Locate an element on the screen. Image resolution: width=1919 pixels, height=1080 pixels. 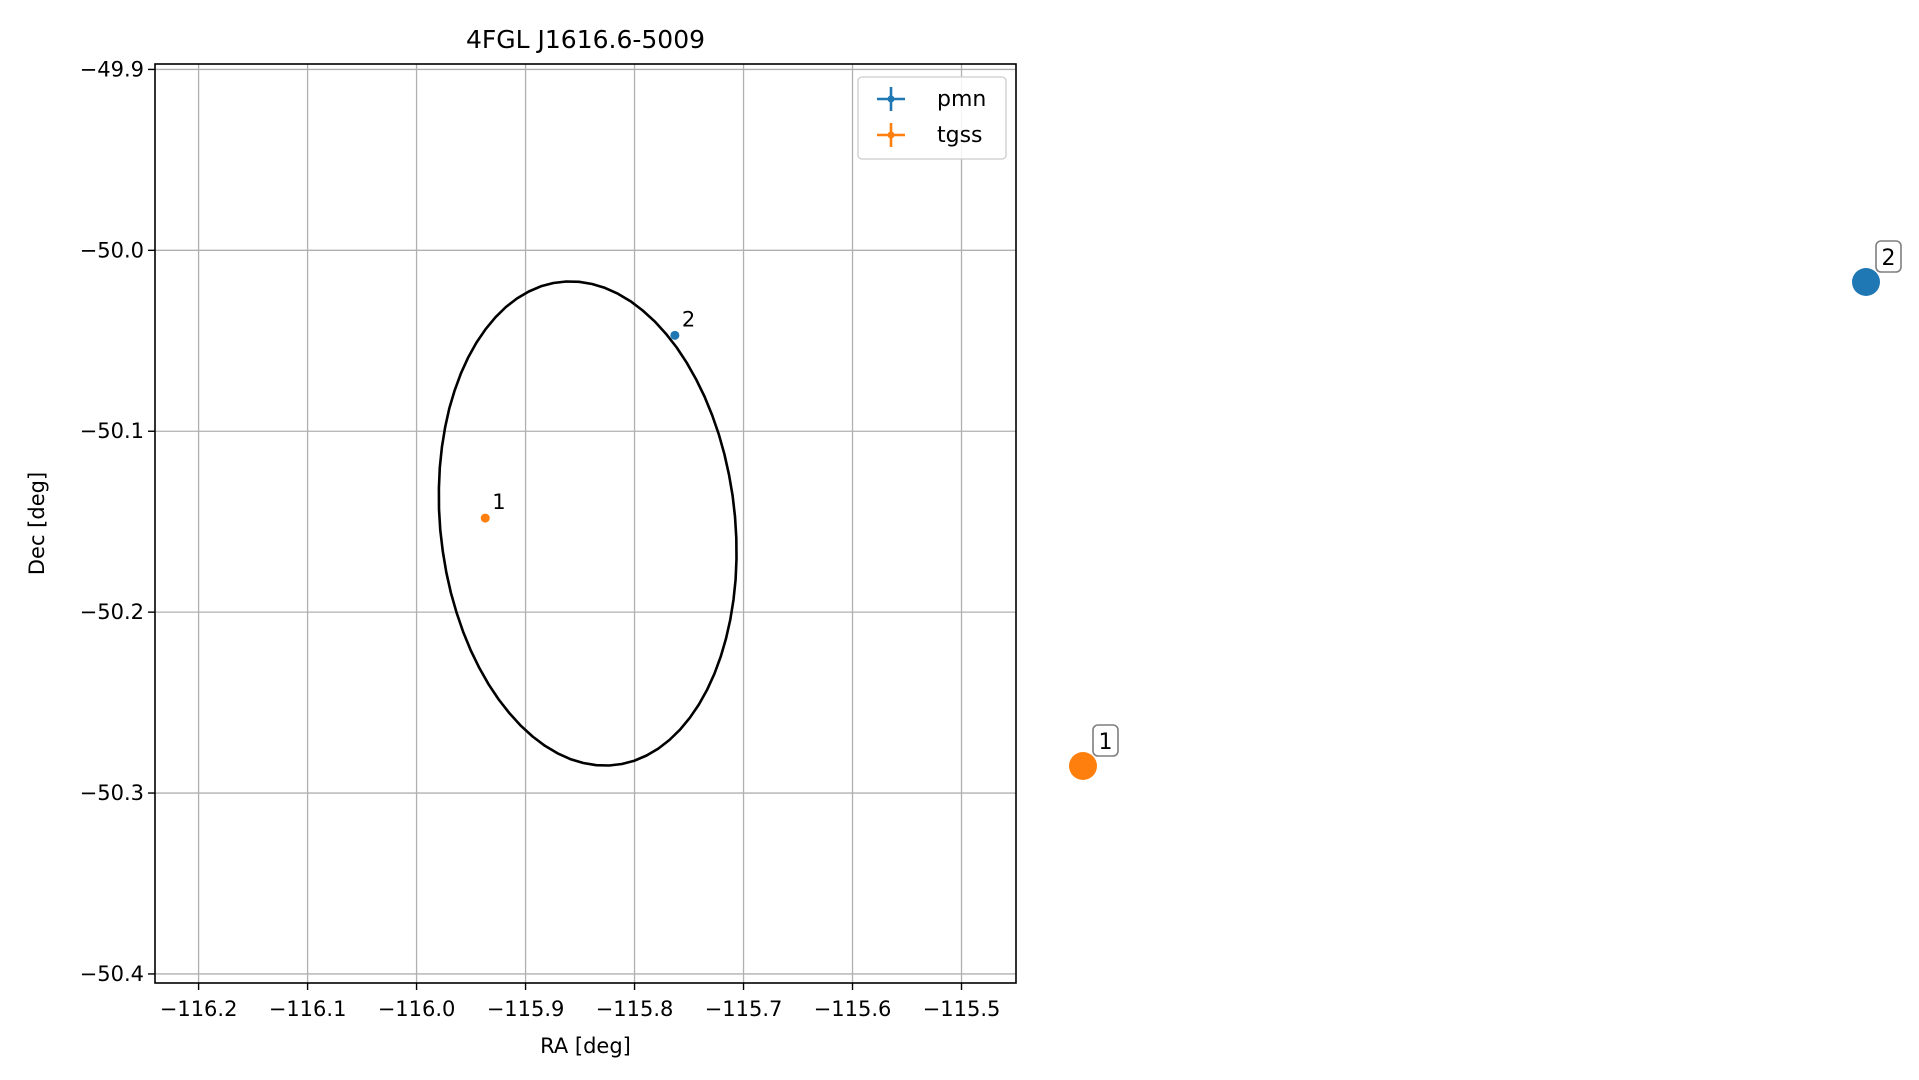
y-tick-label: −50.3 is located at coordinates (112, 793).